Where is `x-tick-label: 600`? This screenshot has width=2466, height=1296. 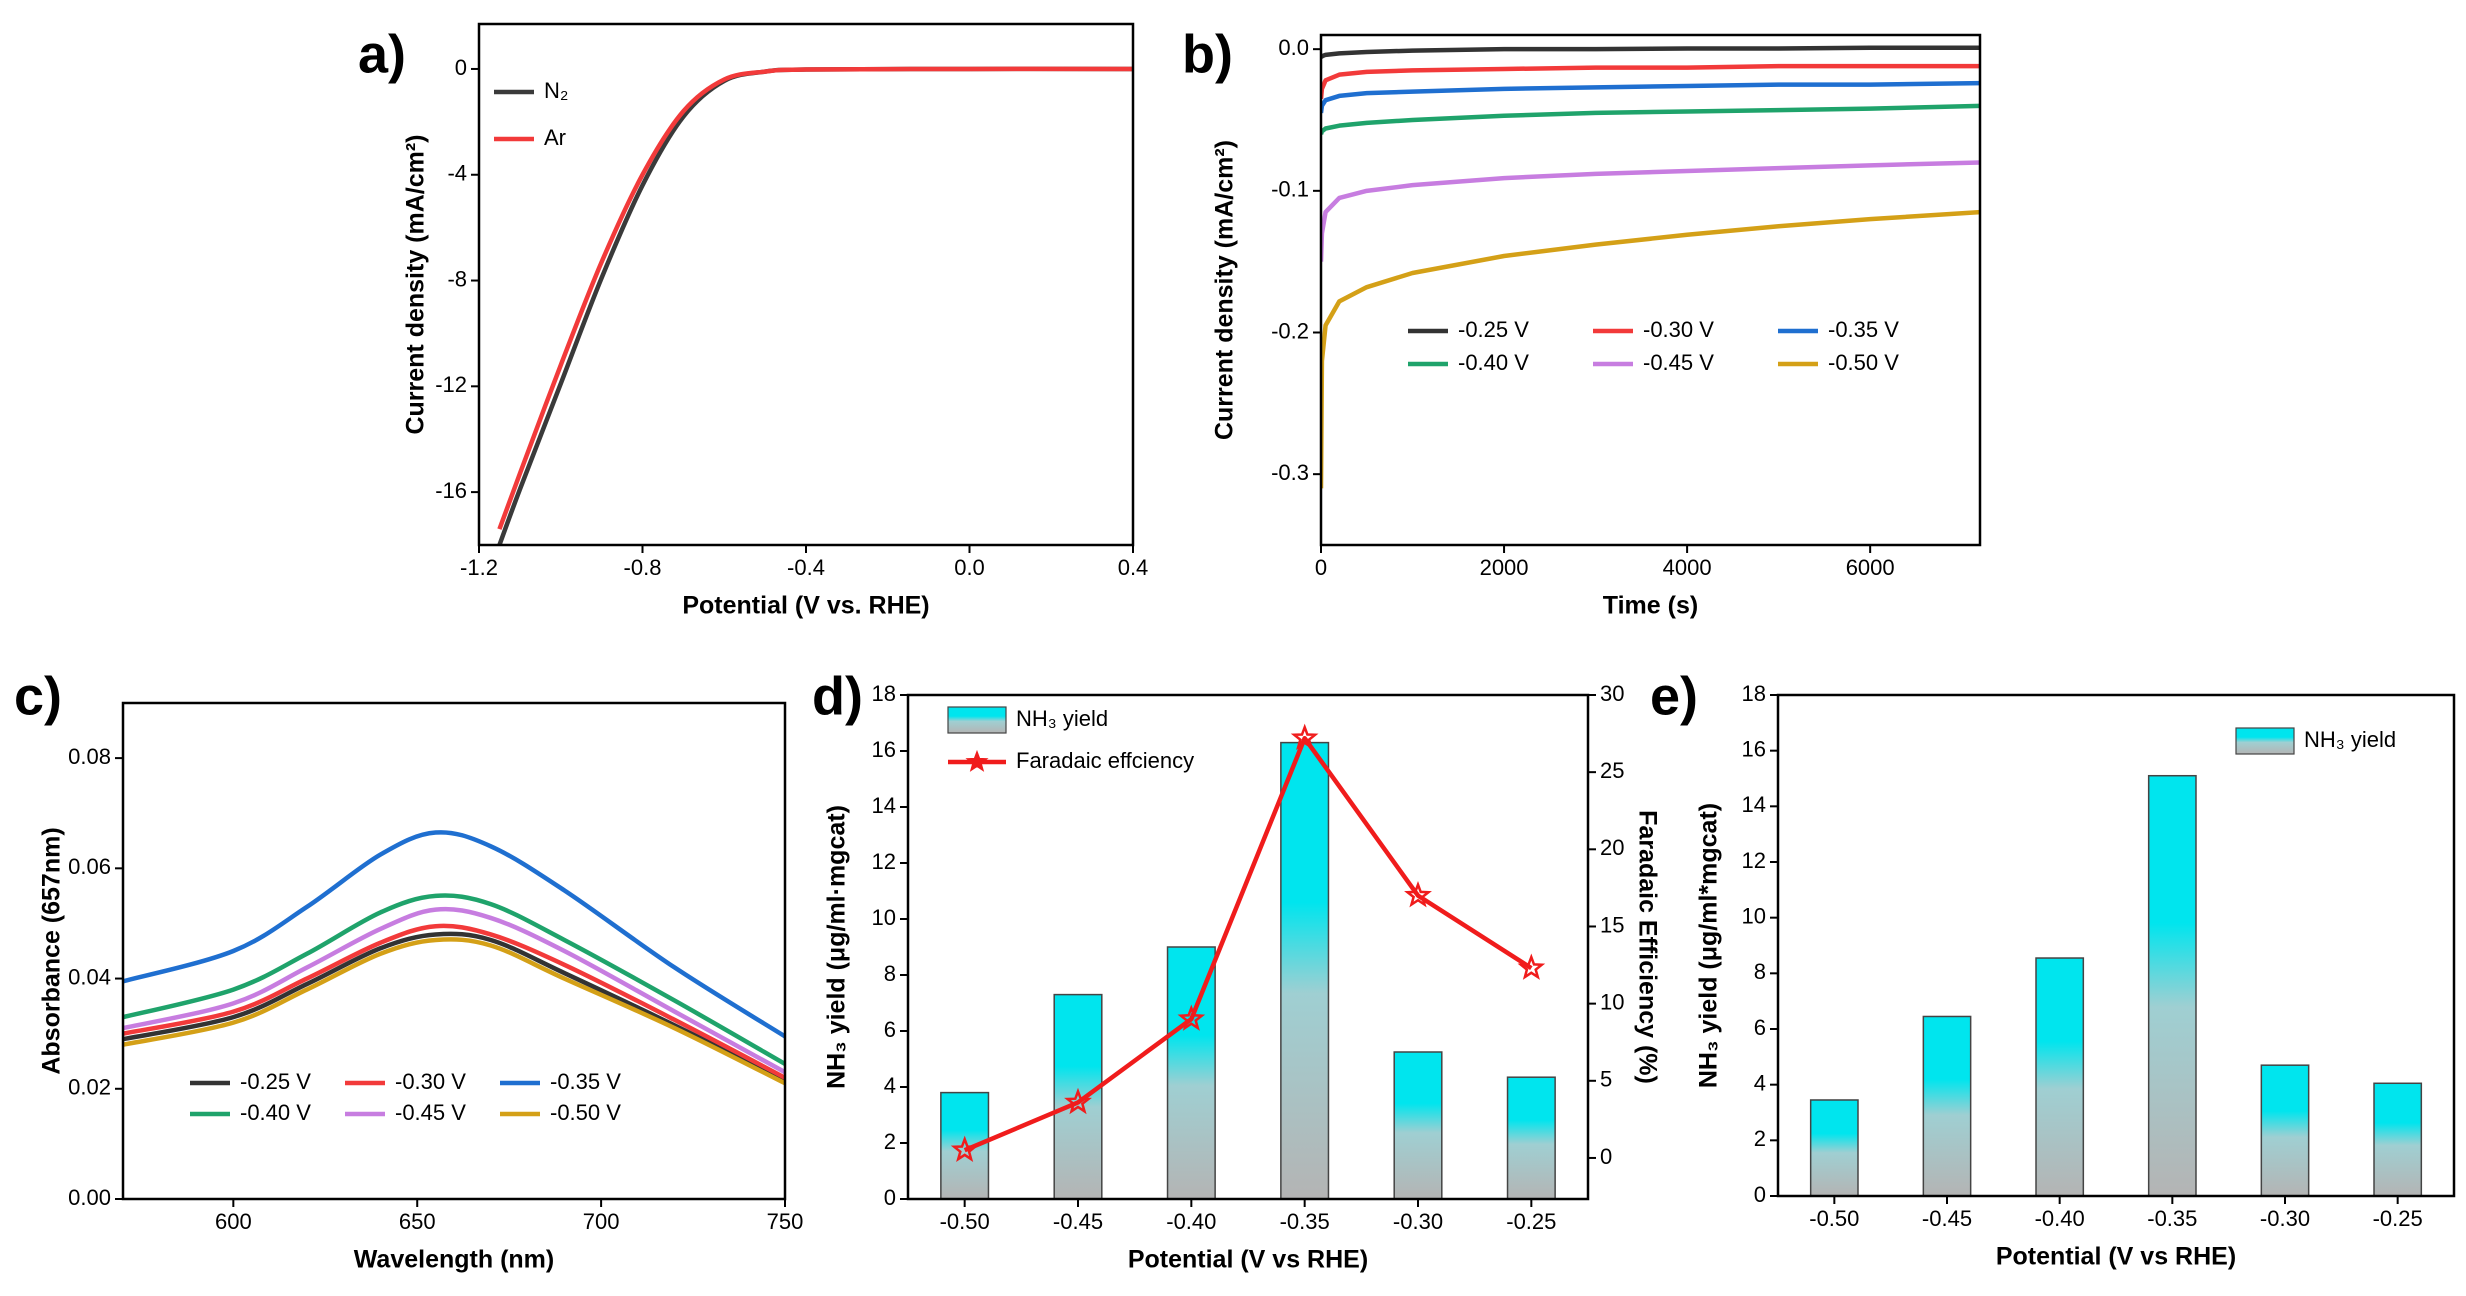 x-tick-label: 600 is located at coordinates (233, 1221).